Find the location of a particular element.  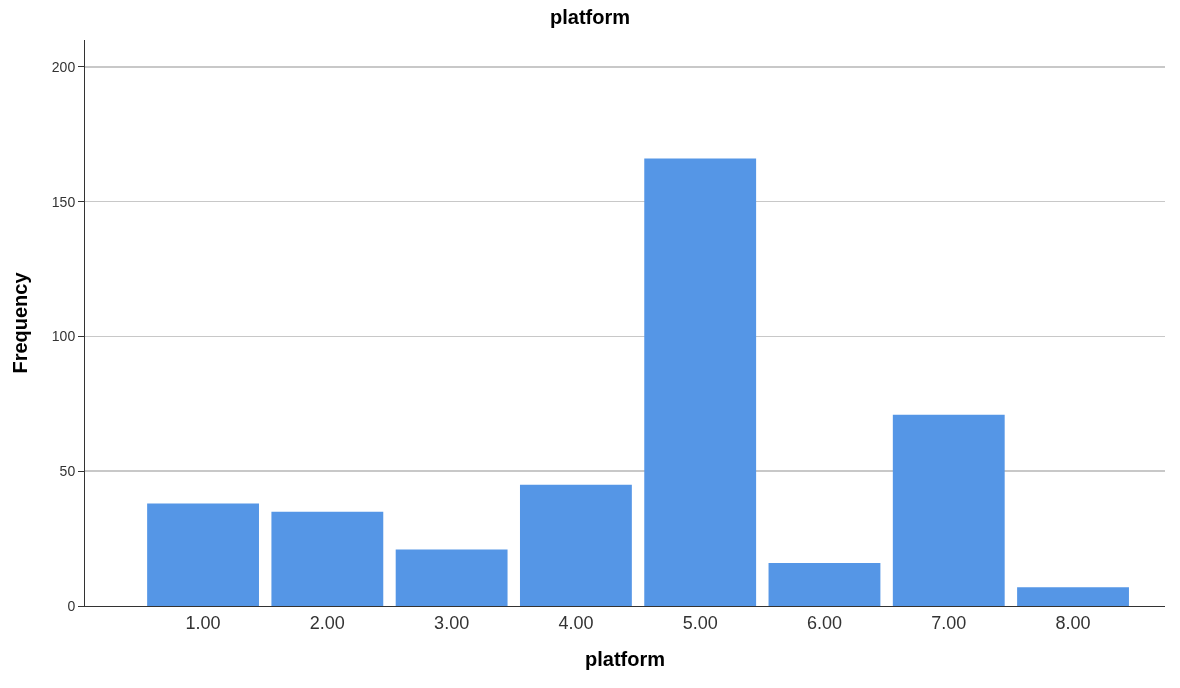

y-tick-label: 50 is located at coordinates (67, 471).